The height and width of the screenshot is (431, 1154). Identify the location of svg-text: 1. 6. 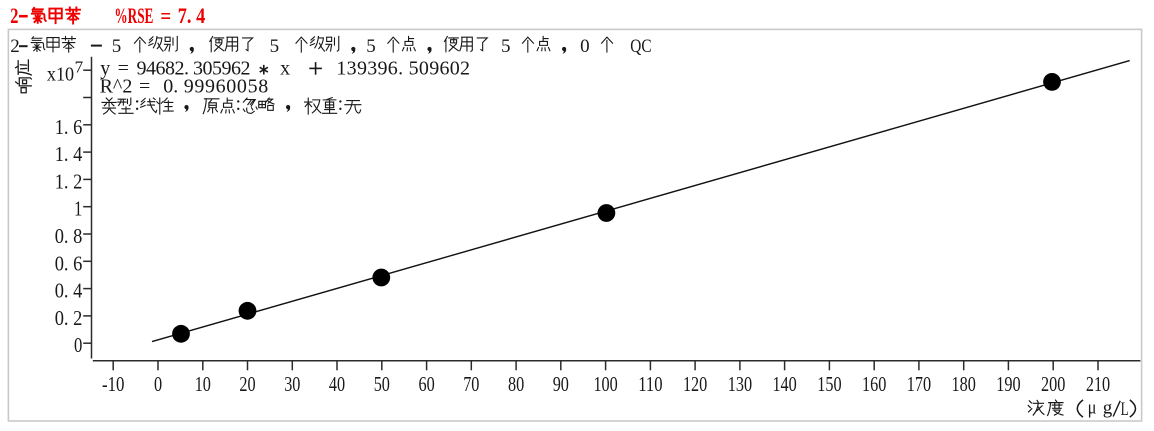
(69, 127).